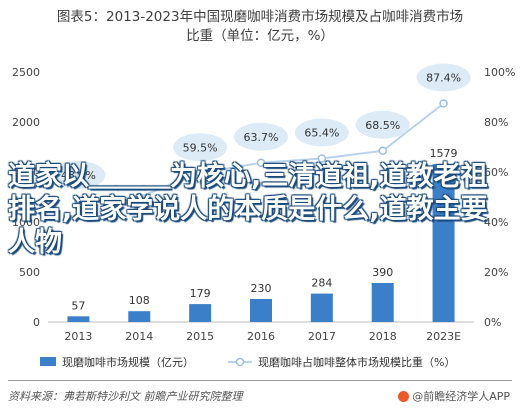 This screenshot has height=416, width=520. What do you see at coordinates (26, 172) in the screenshot?
I see `y-left-tick-label: 1500` at bounding box center [26, 172].